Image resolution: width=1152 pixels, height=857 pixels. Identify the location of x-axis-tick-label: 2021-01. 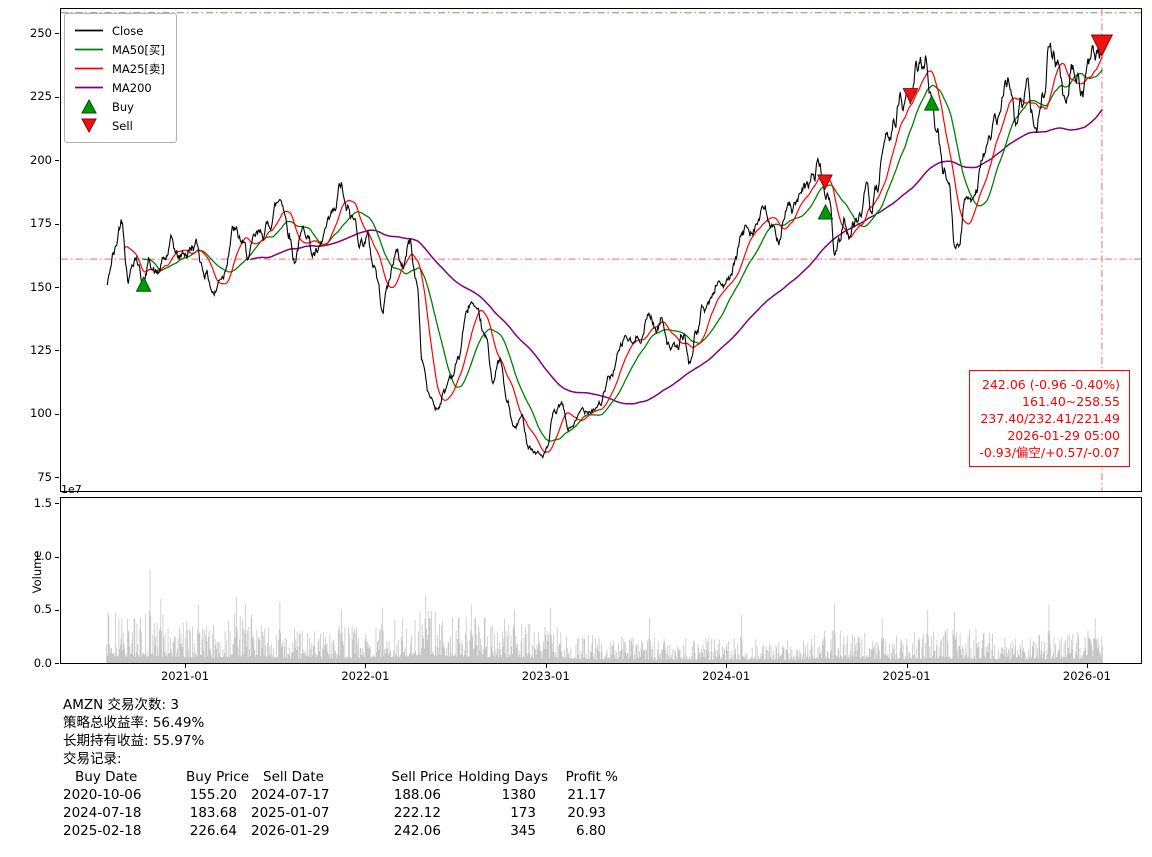
(185, 676).